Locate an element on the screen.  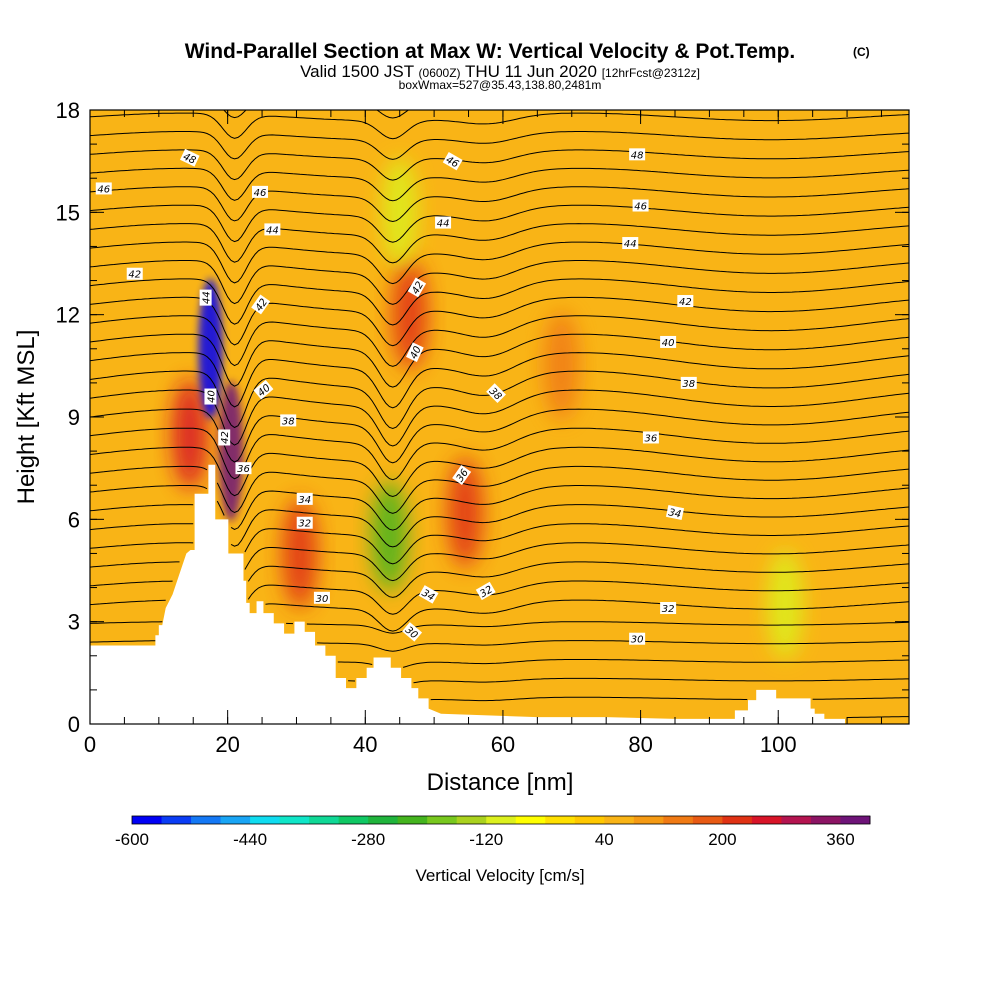
contour-label-28: 40 is located at coordinates (668, 342).